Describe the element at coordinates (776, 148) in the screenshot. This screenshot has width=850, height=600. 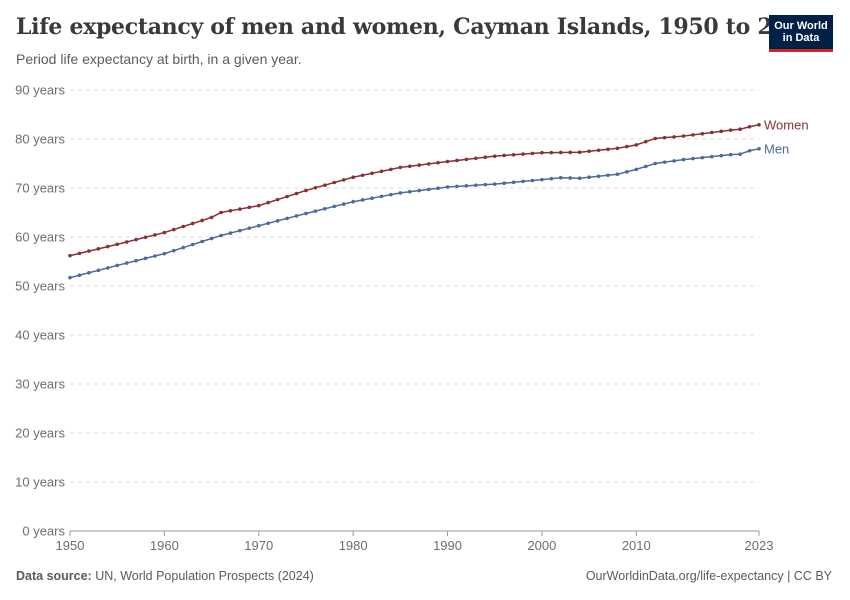
I see `series-label-men: Men` at that location.